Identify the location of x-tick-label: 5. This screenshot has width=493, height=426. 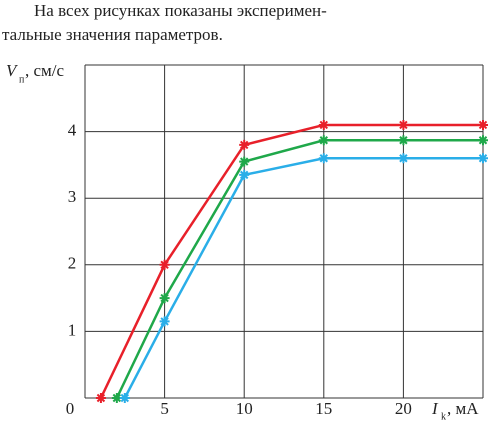
(164, 408).